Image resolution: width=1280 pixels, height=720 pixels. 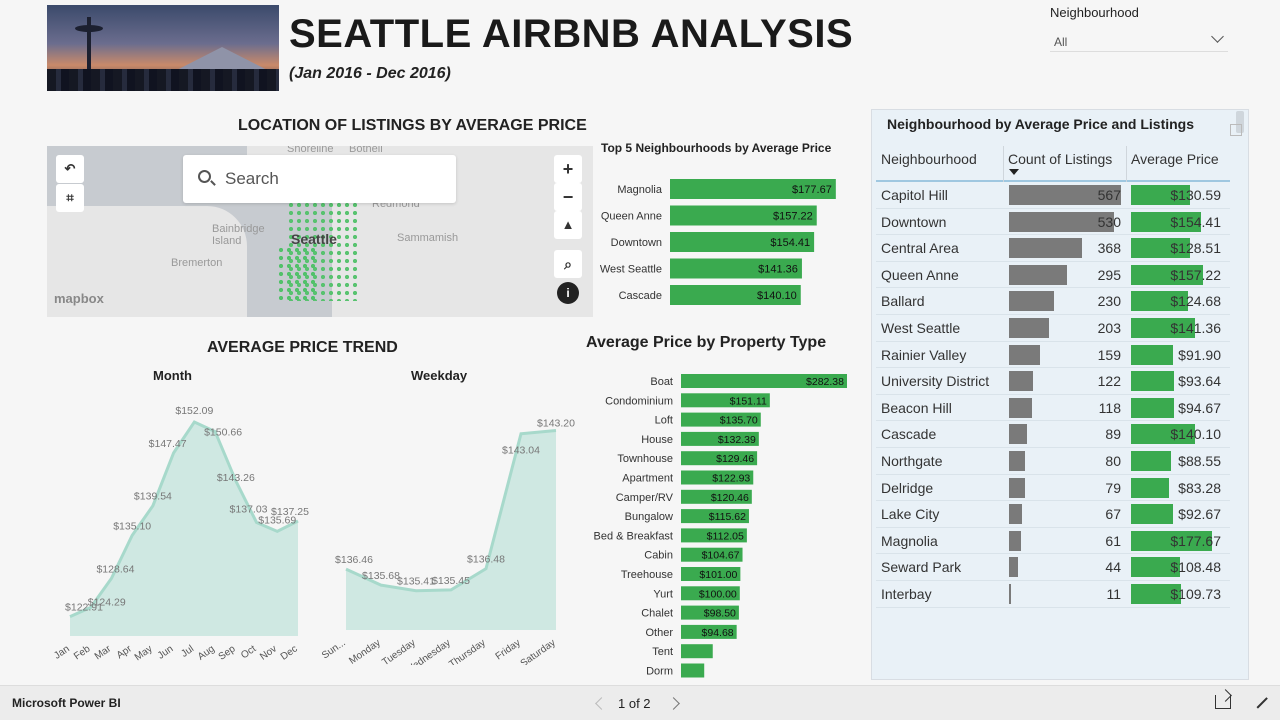 What do you see at coordinates (727, 517) in the screenshot?
I see `property-value-label: $115.62` at bounding box center [727, 517].